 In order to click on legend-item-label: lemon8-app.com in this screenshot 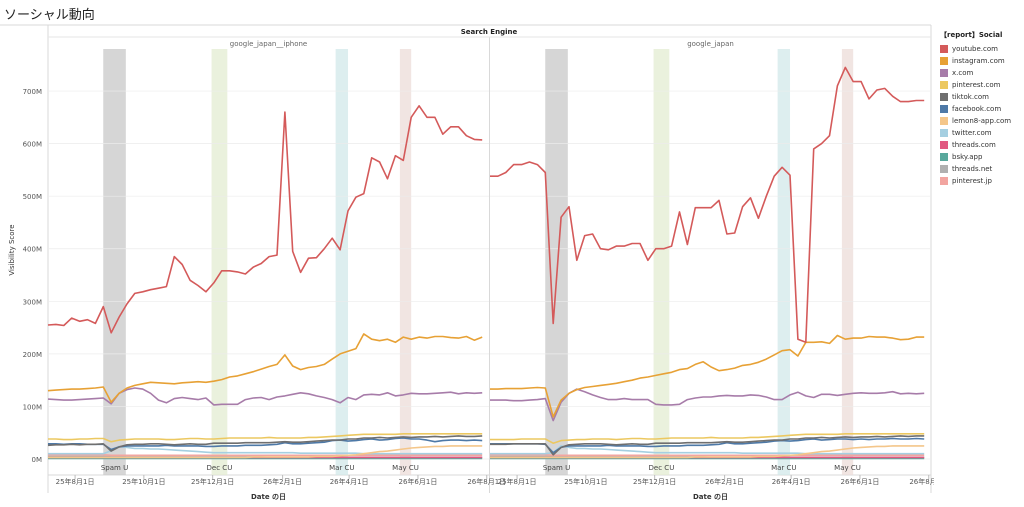, I will do `click(982, 121)`.